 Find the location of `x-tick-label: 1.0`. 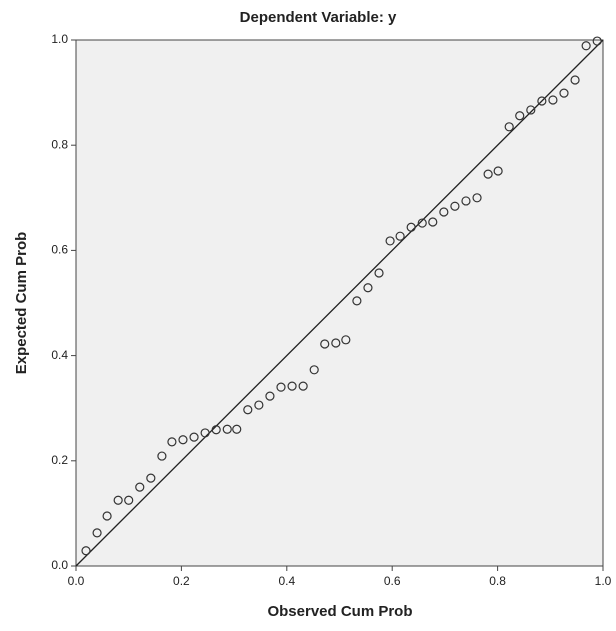

x-tick-label: 1.0 is located at coordinates (603, 581).